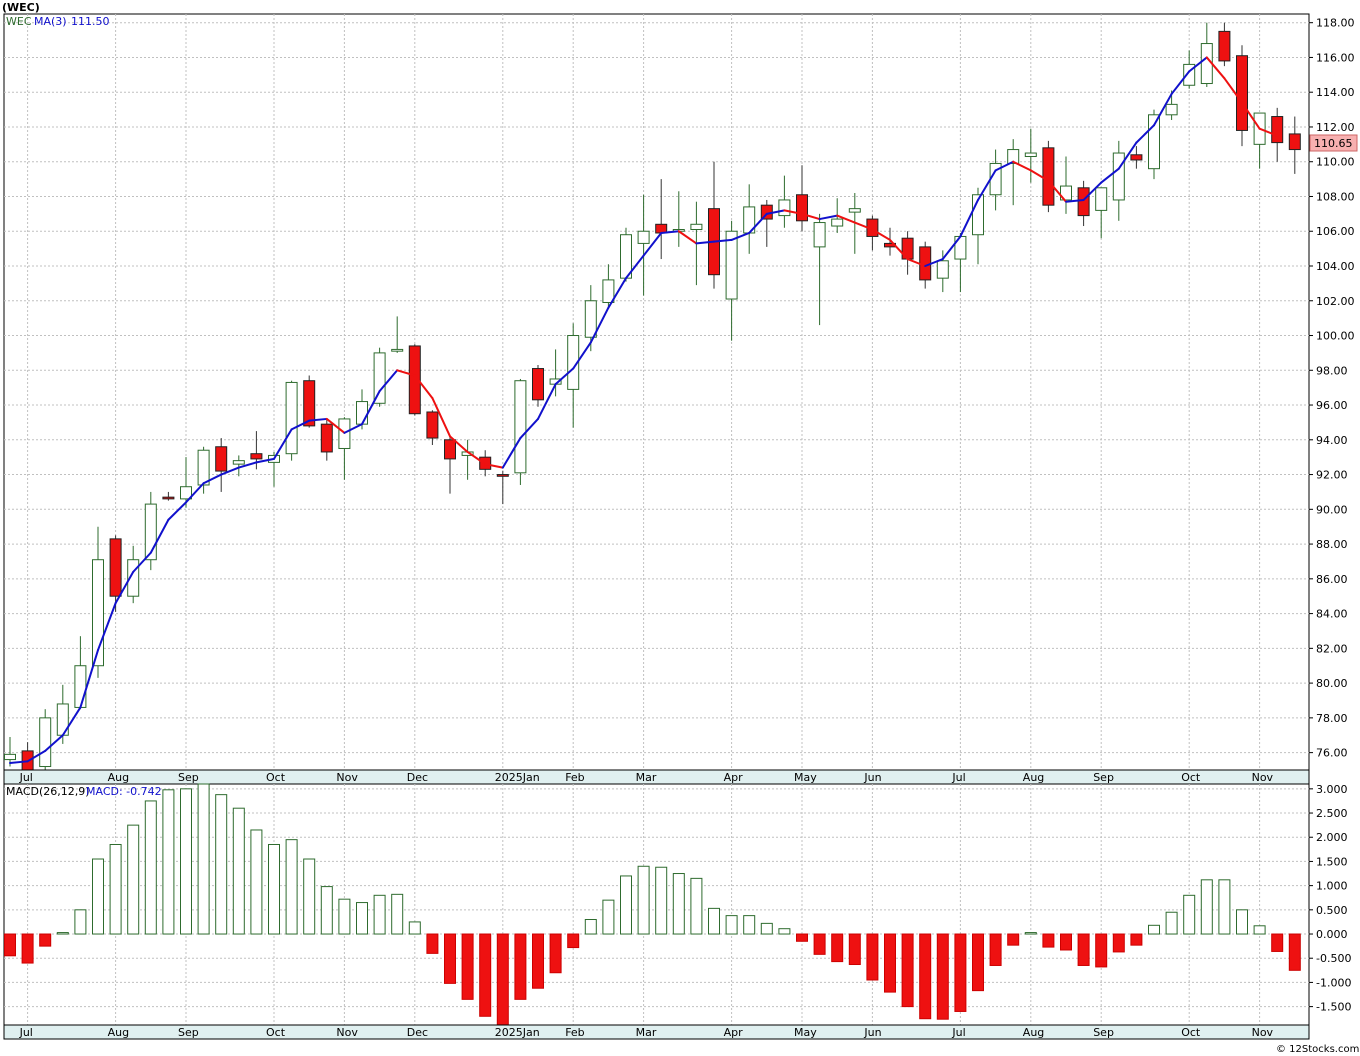  I want to click on last-price-label: 110.65, so click(1333, 143).